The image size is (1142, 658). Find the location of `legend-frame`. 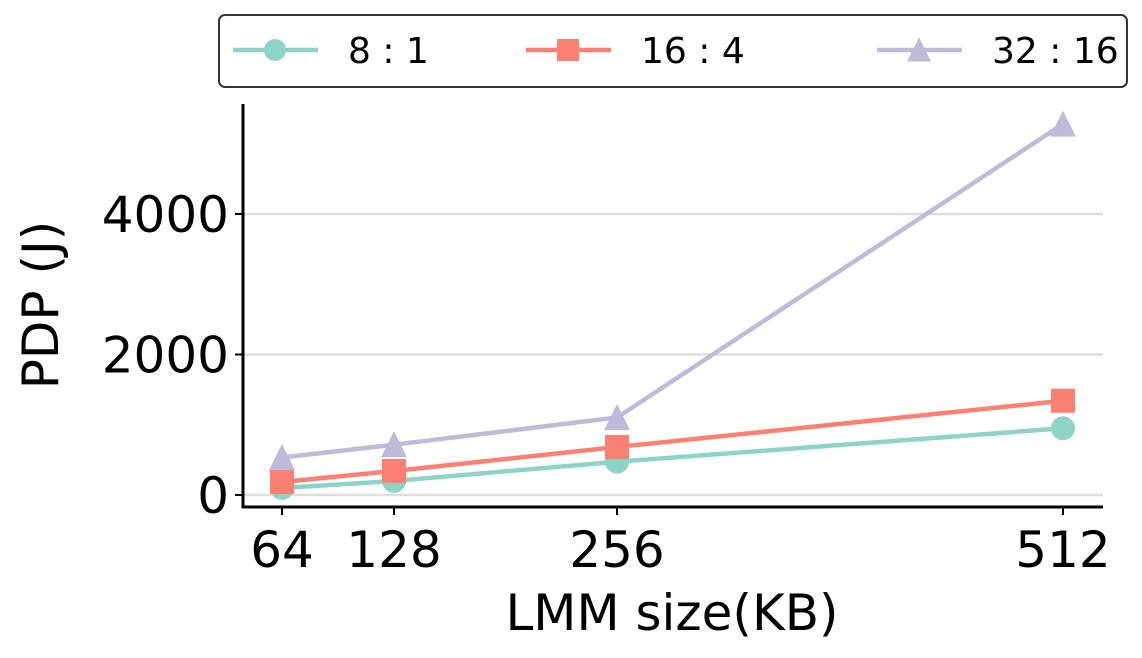

legend-frame is located at coordinates (673, 51).